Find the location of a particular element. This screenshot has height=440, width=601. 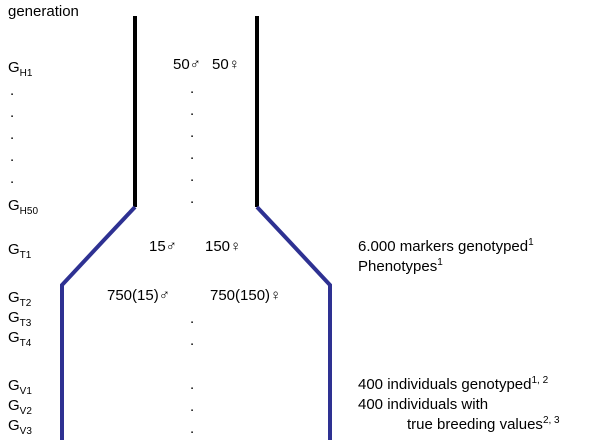

generation-label-t3: GT3 is located at coordinates (20, 319).